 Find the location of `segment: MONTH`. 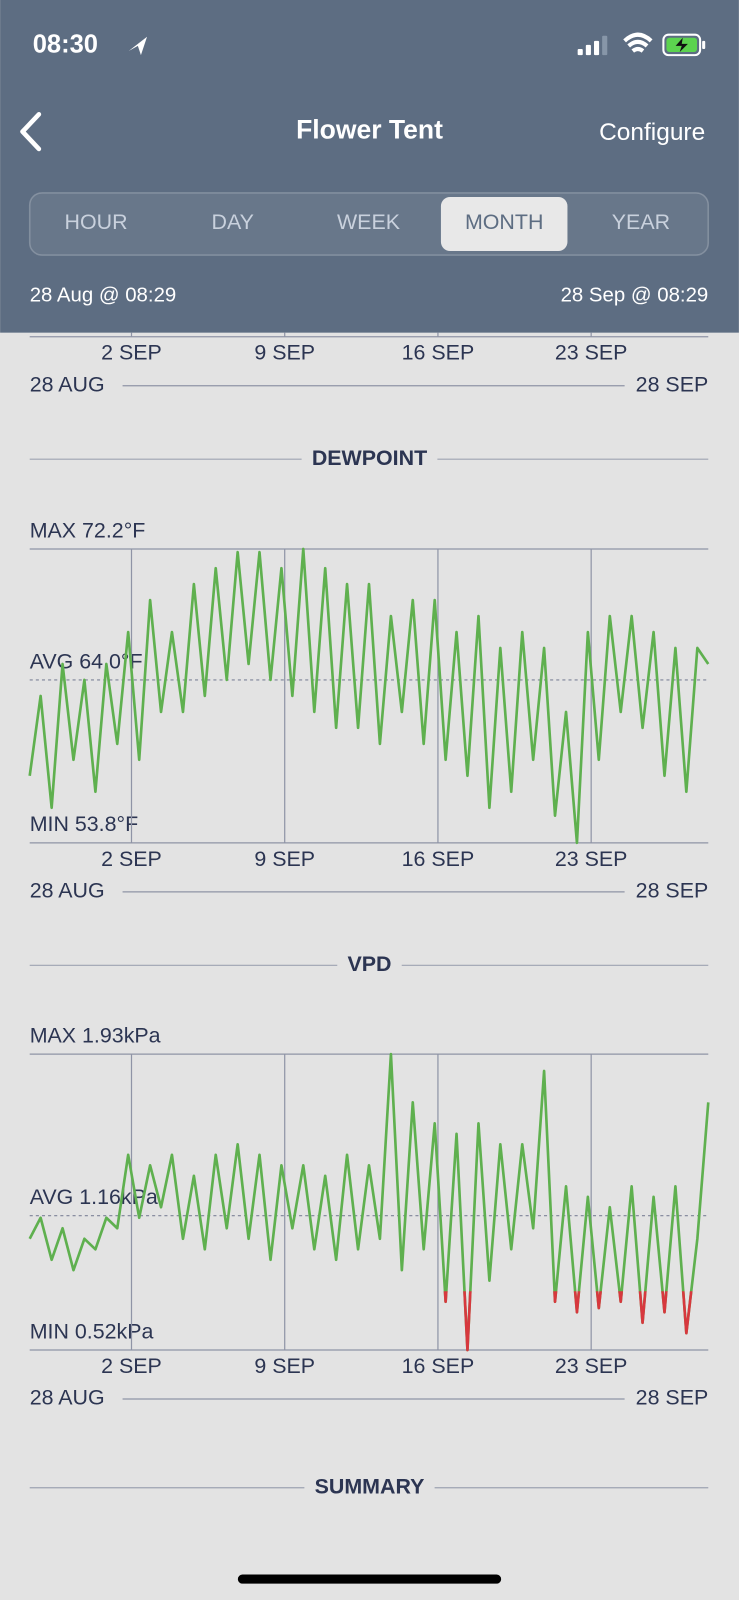

segment: MONTH is located at coordinates (504, 222).